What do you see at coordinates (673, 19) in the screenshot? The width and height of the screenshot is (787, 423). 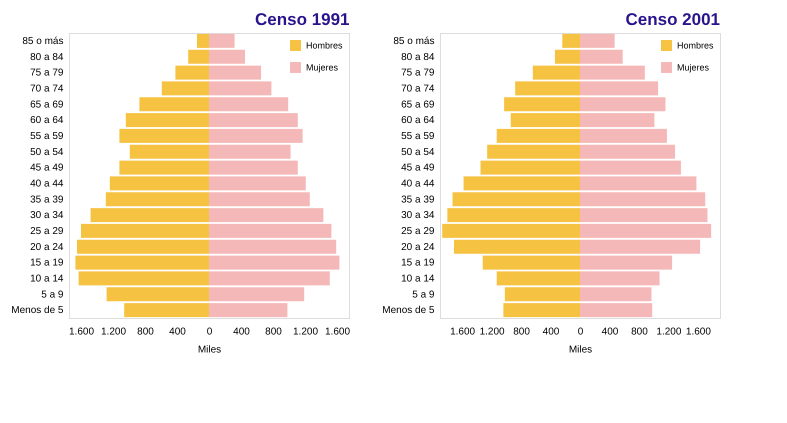 I see `chart-title: Censo 2001` at bounding box center [673, 19].